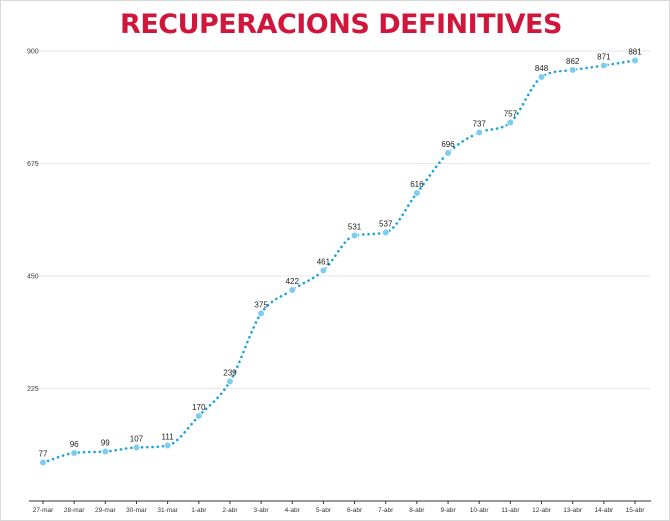 The image size is (670, 521). Describe the element at coordinates (386, 510) in the screenshot. I see `x-tick-label: 7-abr` at that location.